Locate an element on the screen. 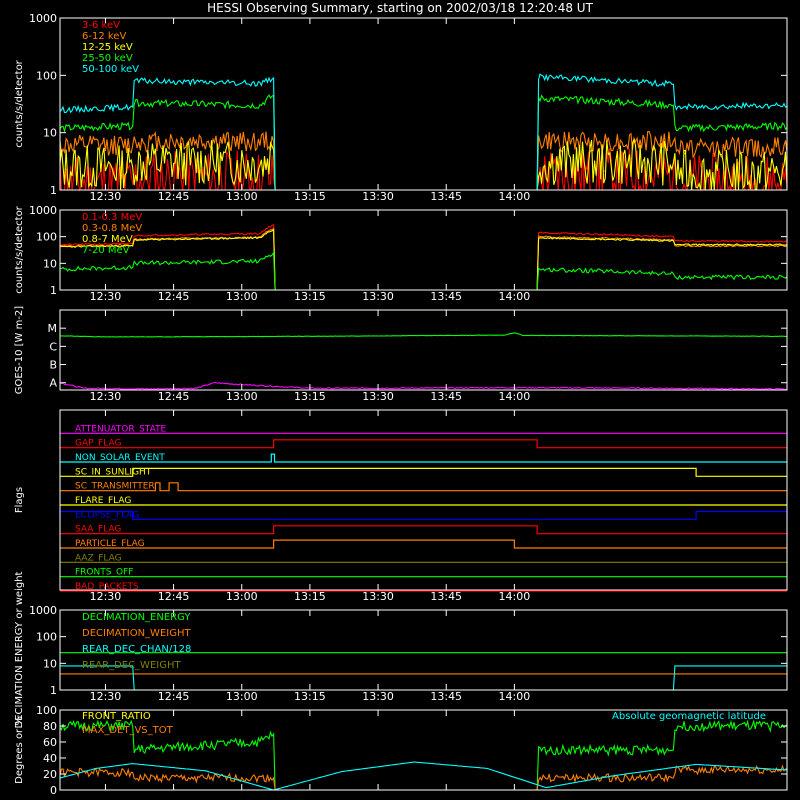  ytick-label-low-energy-rates-3: 1000 is located at coordinates (43, 18).